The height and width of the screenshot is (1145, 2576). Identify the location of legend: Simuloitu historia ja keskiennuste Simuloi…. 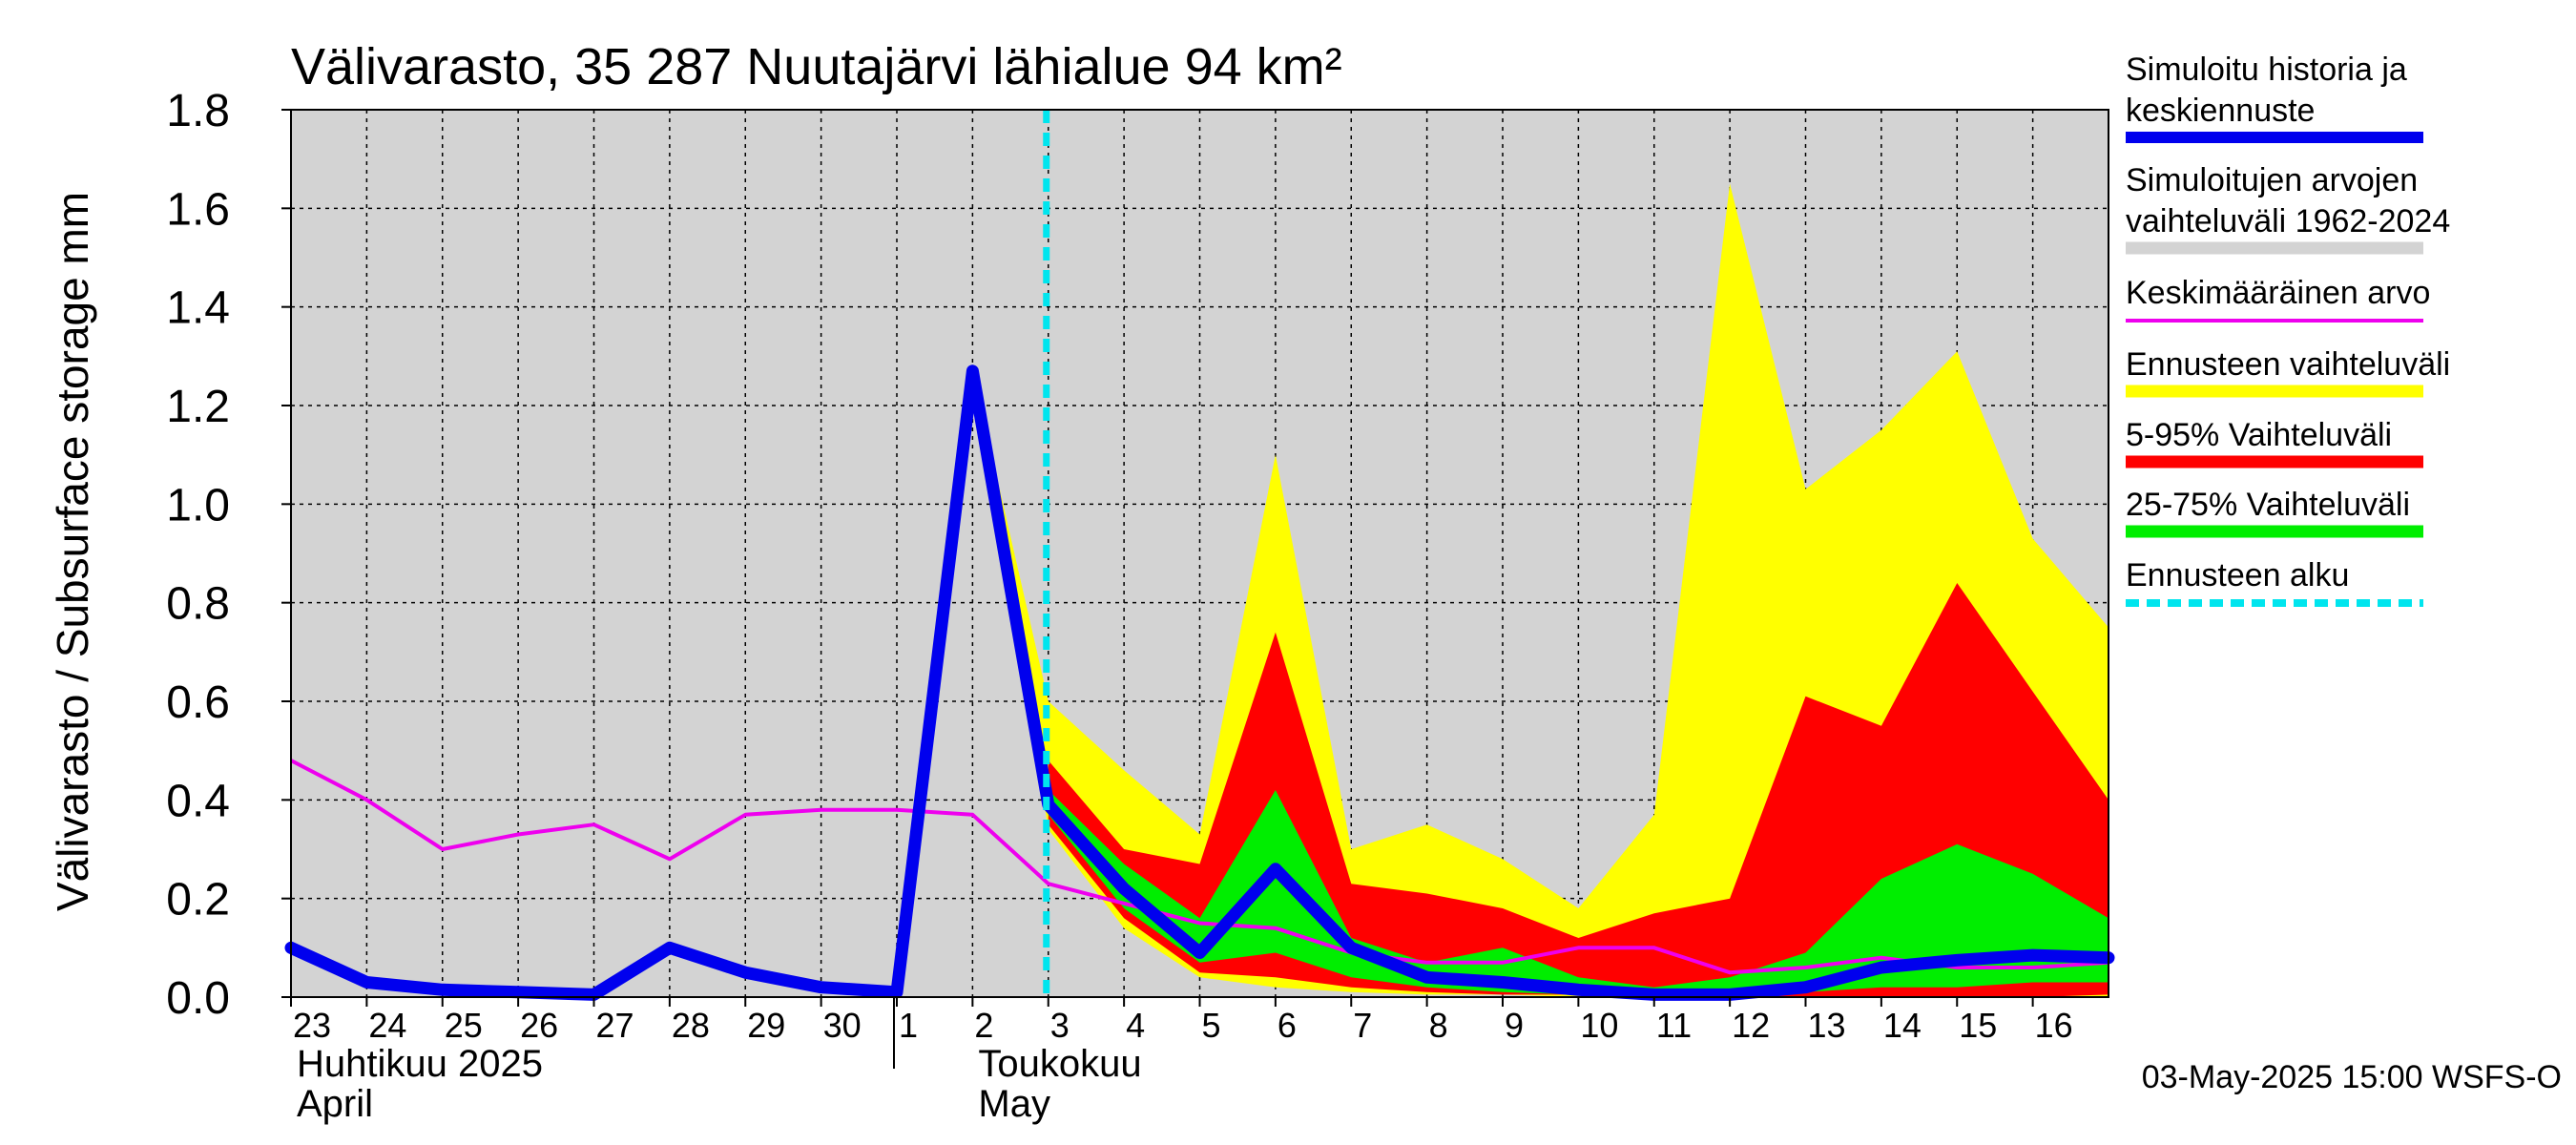
(2288, 329).